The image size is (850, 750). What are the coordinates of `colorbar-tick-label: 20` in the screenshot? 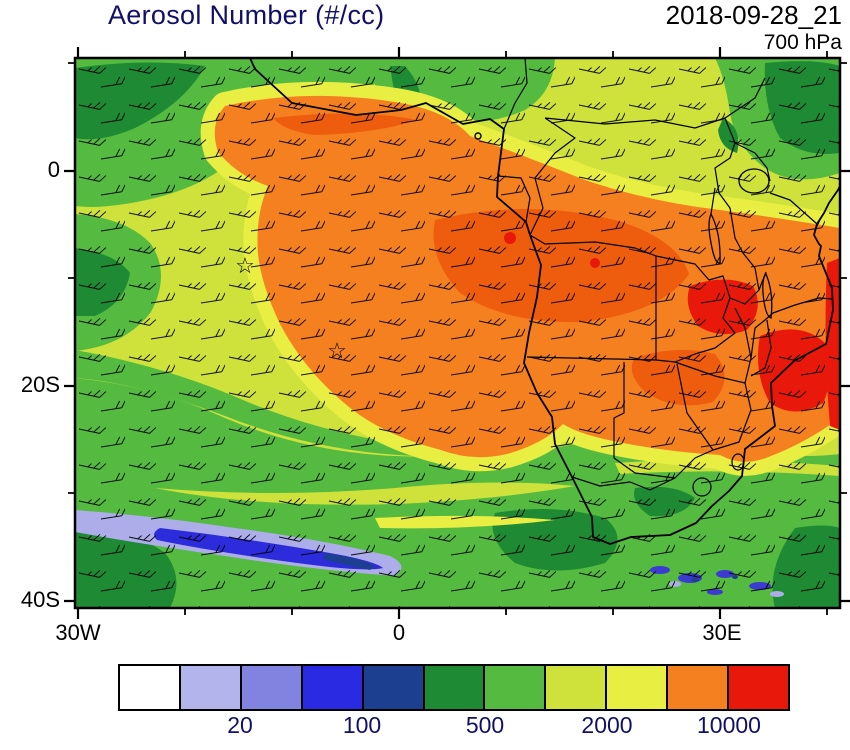 It's located at (240, 725).